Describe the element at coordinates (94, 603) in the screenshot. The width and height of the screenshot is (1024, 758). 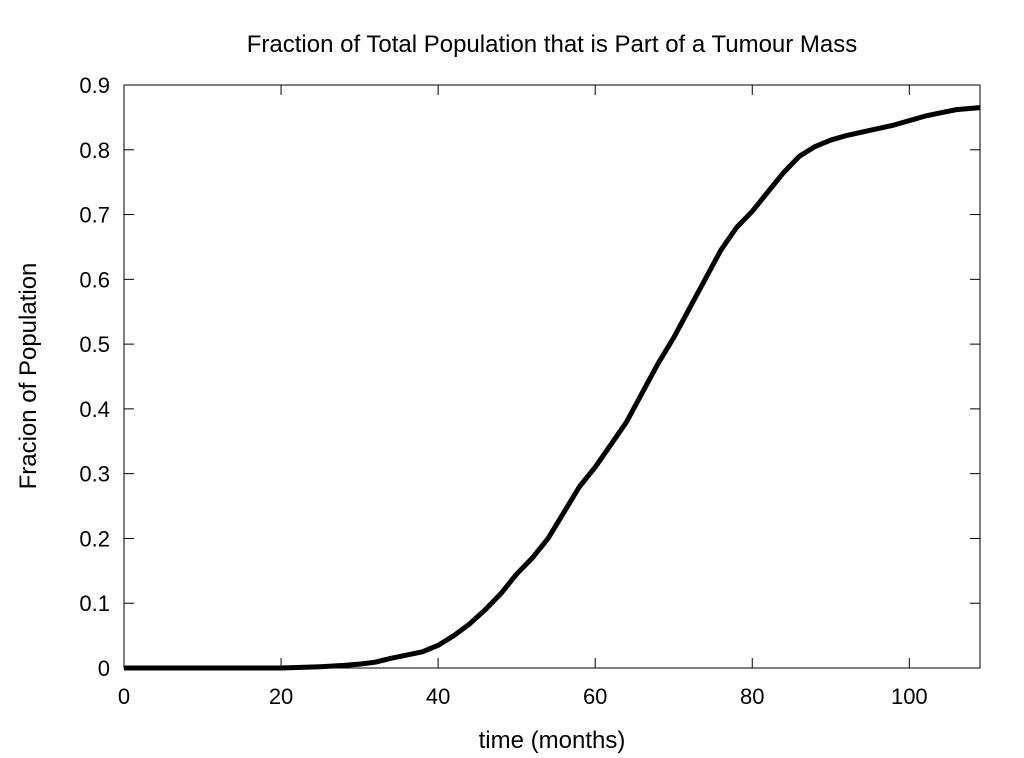
I see `y-tick-label: 0.1` at that location.